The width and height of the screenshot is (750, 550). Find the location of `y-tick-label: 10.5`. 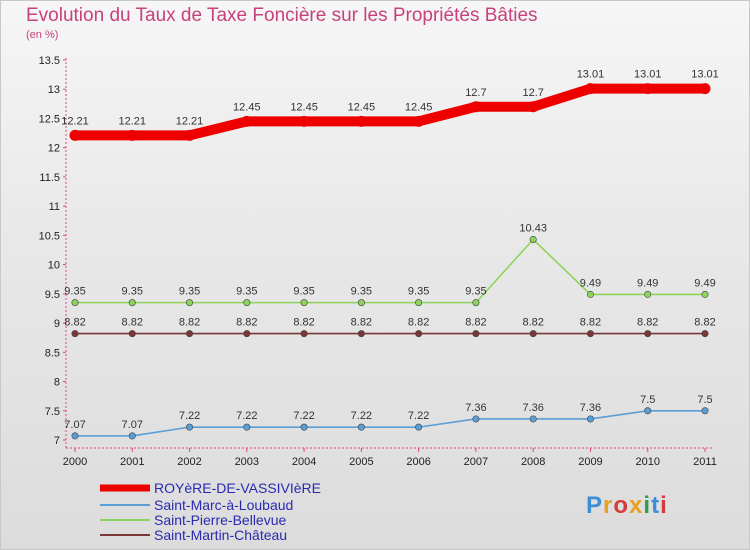

y-tick-label: 10.5 is located at coordinates (49, 236).